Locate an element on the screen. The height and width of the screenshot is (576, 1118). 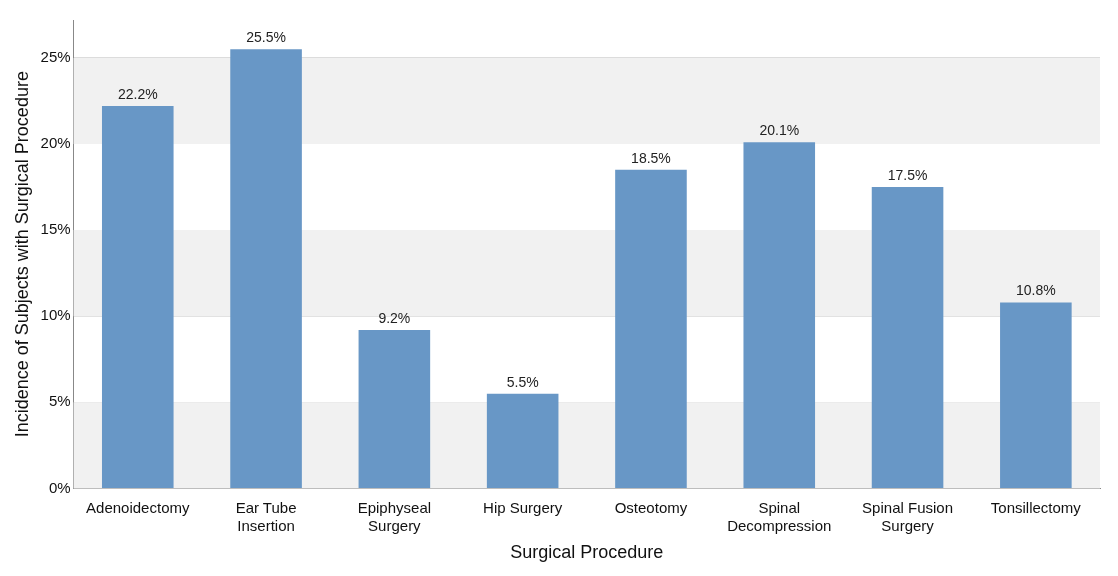
data-label: 17.5% is located at coordinates (907, 174).